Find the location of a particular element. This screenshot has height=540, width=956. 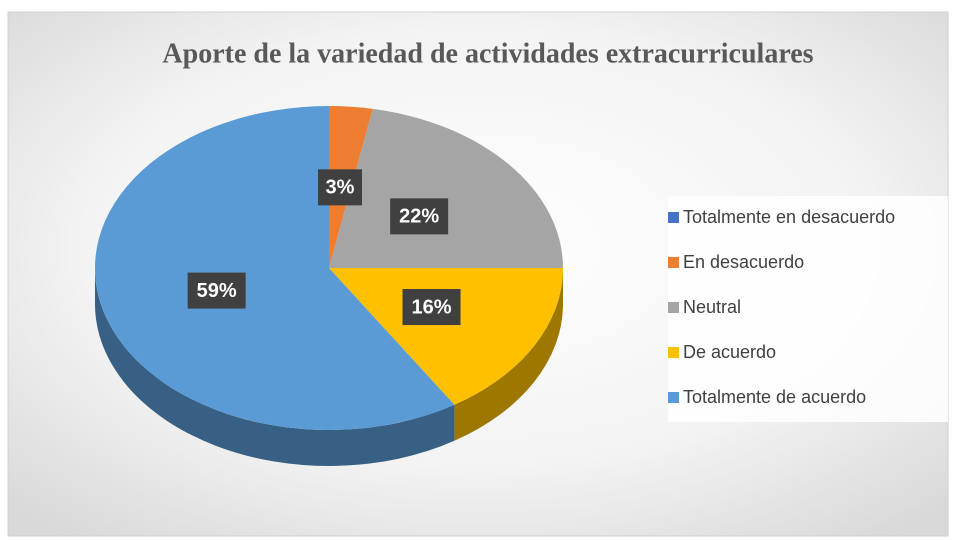

legend-label: De acuerdo is located at coordinates (729, 352).